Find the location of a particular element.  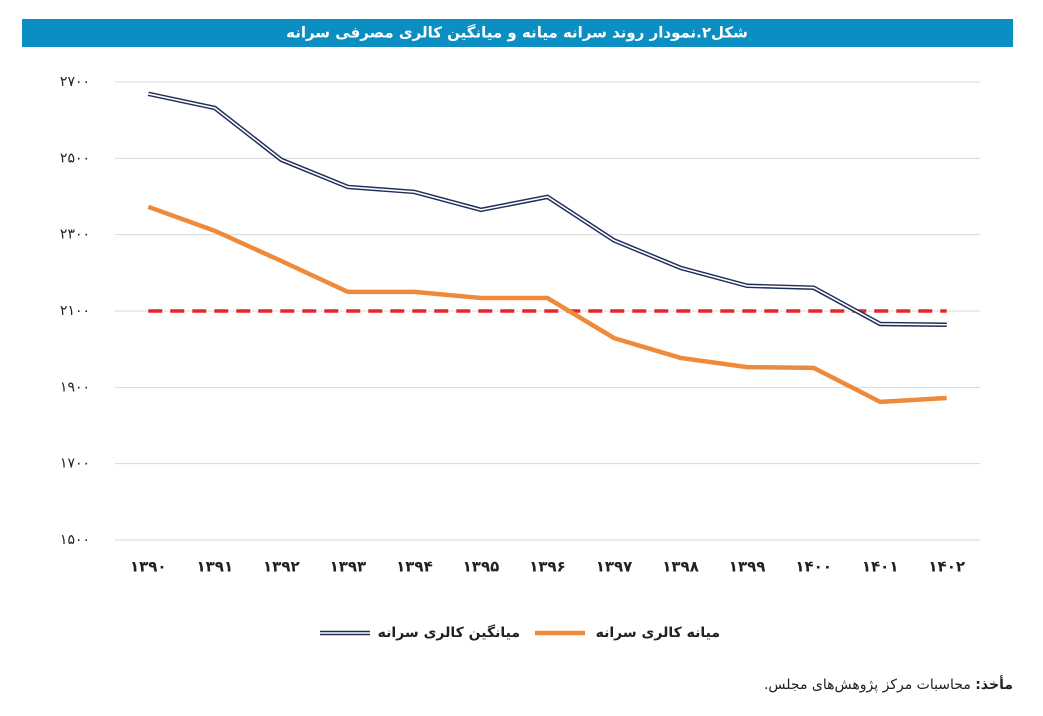

x-tick-label: ۱۳۹۹ is located at coordinates (747, 567).